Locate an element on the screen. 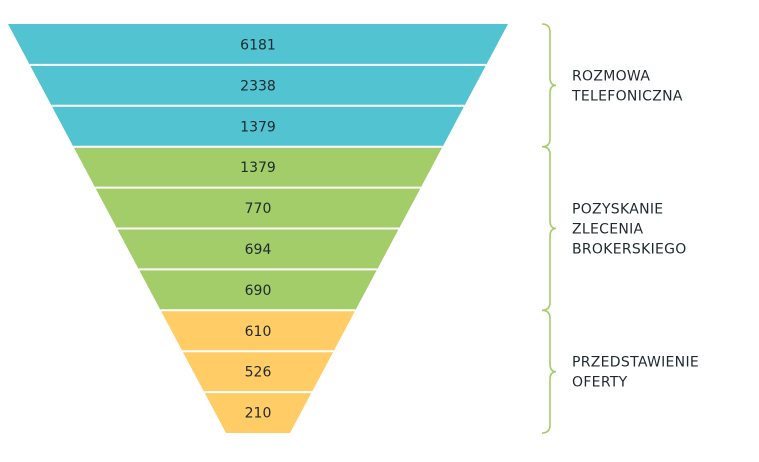 Image resolution: width=759 pixels, height=462 pixels. funnel-value-label: 2338 is located at coordinates (258, 86).